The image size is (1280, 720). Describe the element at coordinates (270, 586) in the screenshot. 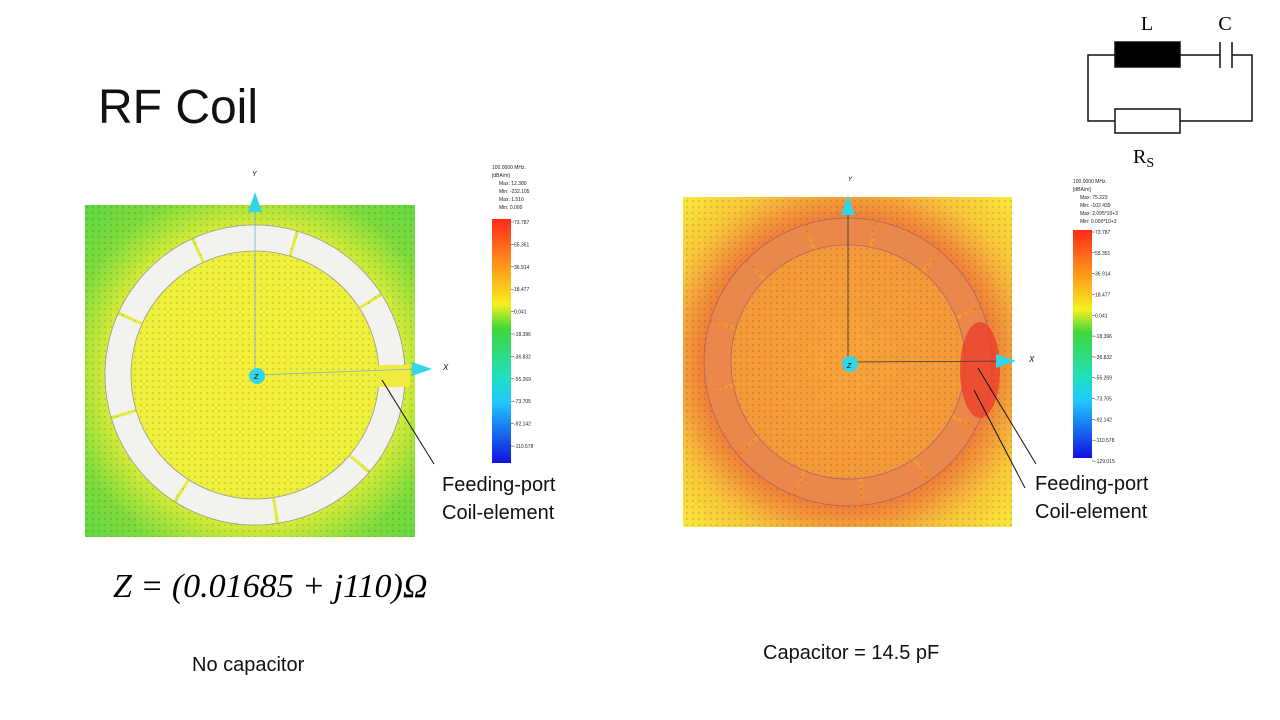

I see `impedance-equation: Z = (0.01685 + j110)Ω` at that location.